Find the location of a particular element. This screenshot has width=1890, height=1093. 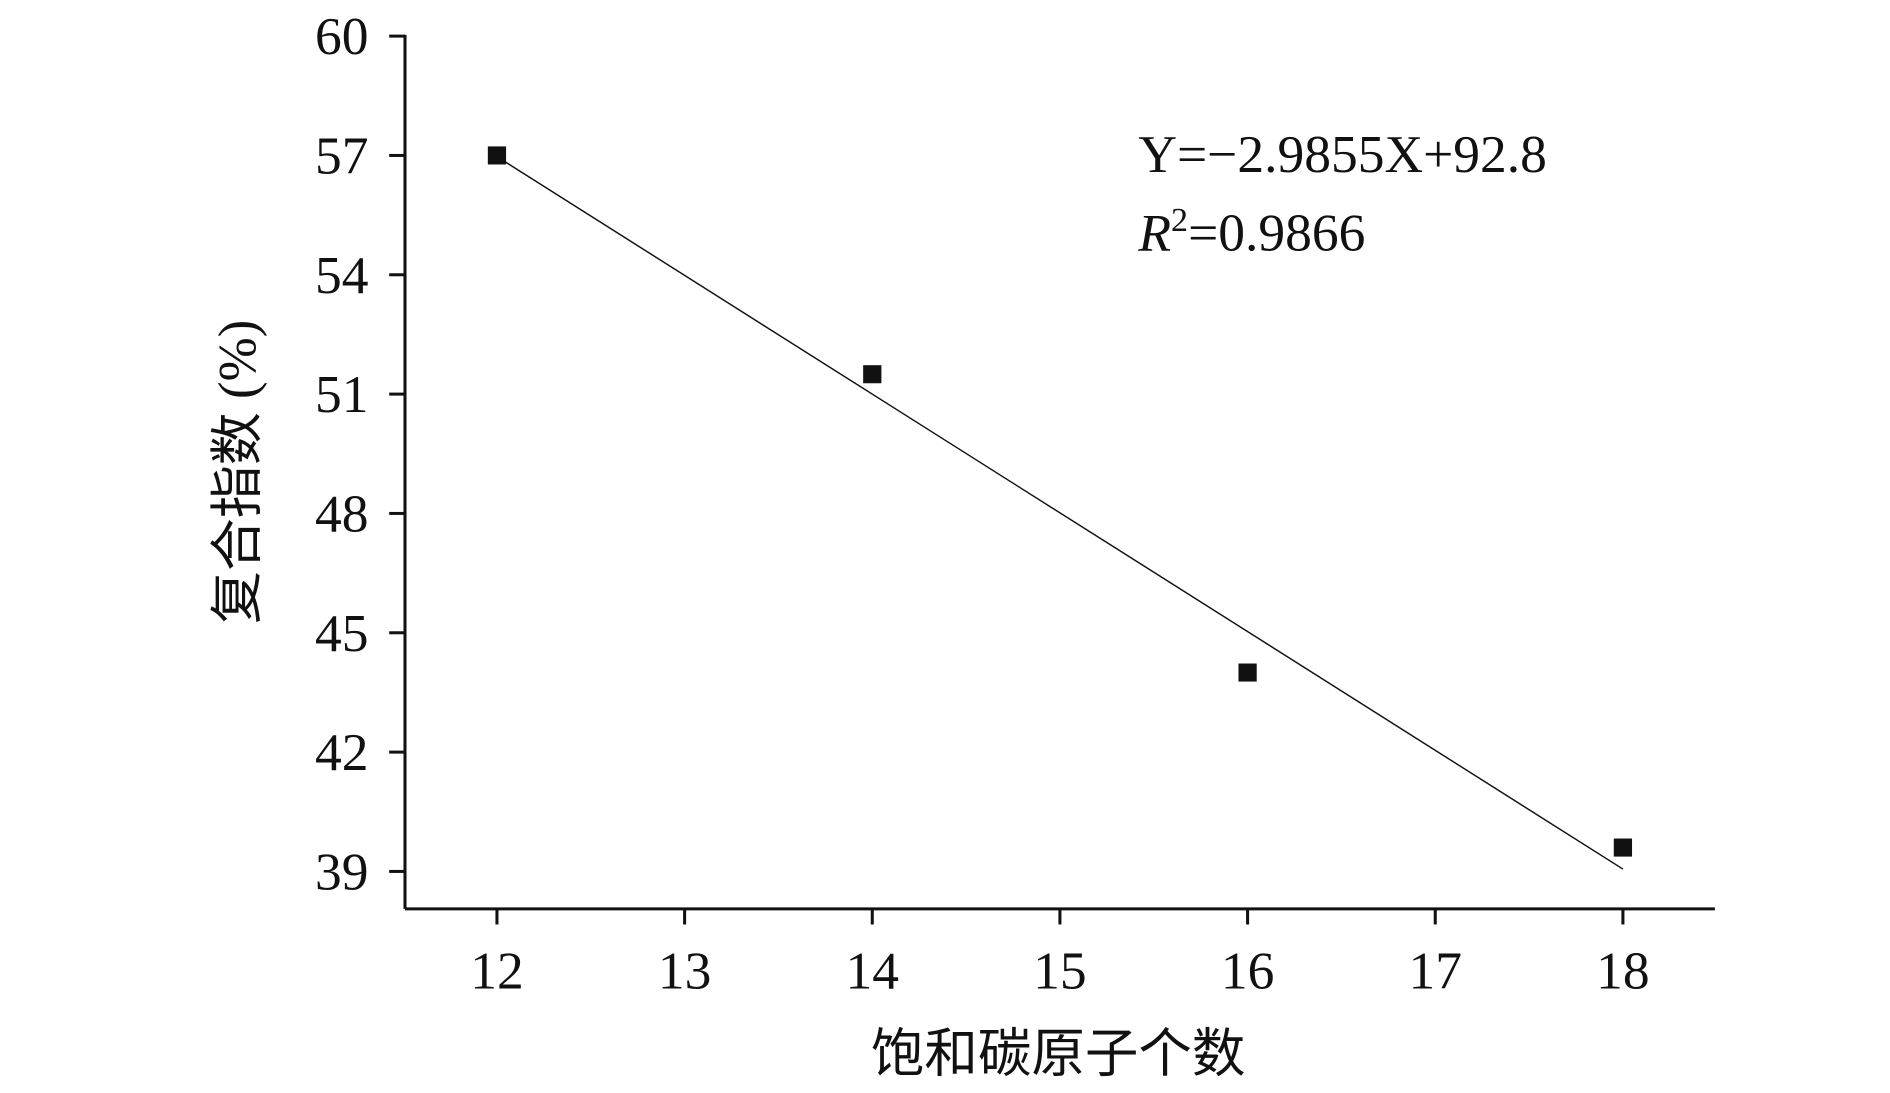

r-value: =0.9866 is located at coordinates (1276, 233).